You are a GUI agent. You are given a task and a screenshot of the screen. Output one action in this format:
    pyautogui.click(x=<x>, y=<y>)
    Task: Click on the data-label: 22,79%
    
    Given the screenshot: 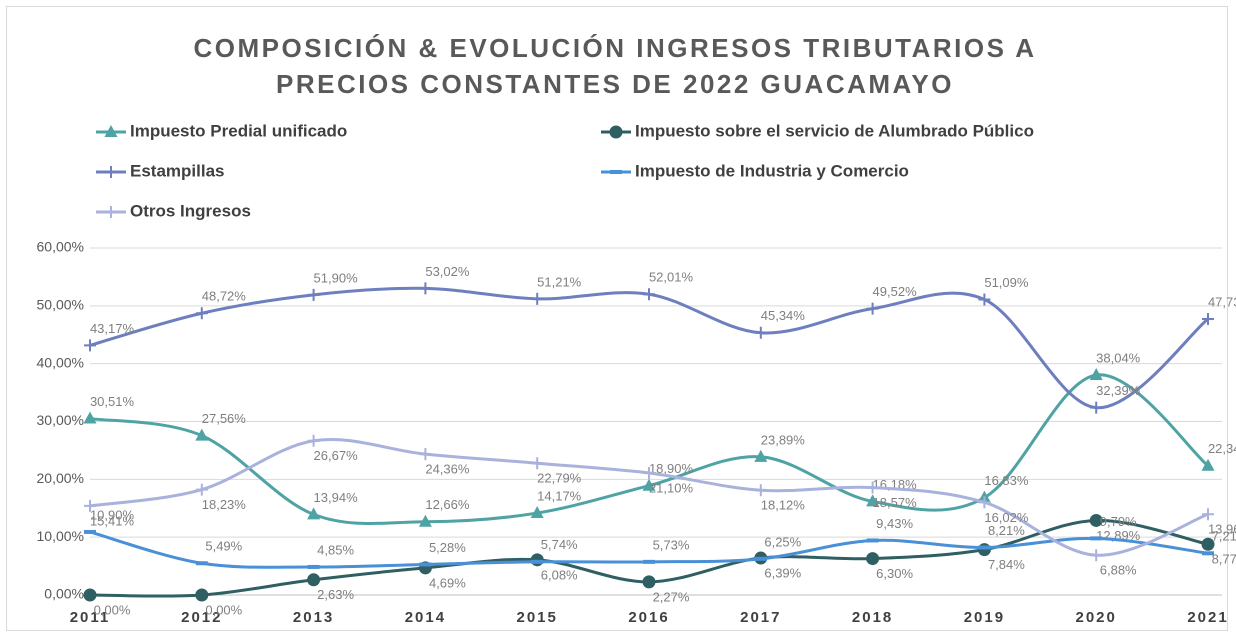 What is the action you would take?
    pyautogui.click(x=559, y=478)
    